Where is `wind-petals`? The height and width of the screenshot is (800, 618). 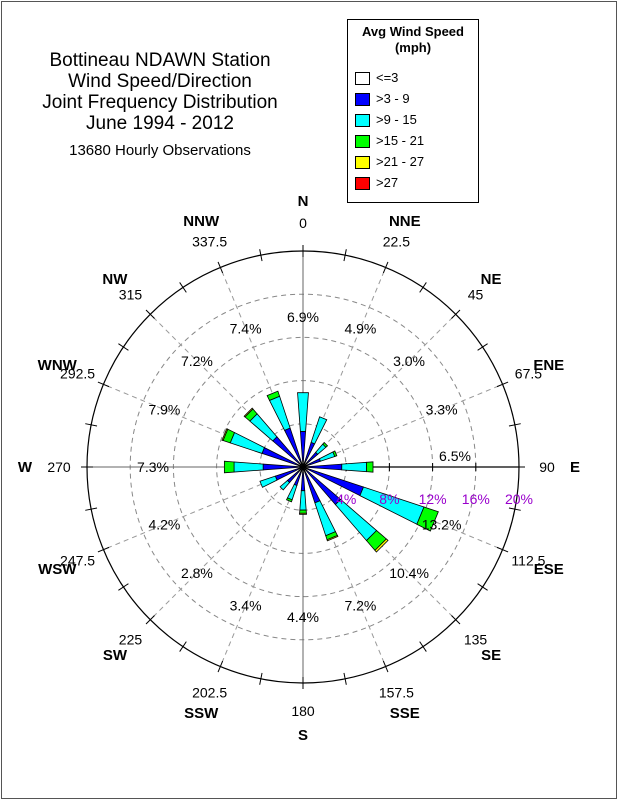
wind-petals is located at coordinates (330, 471).